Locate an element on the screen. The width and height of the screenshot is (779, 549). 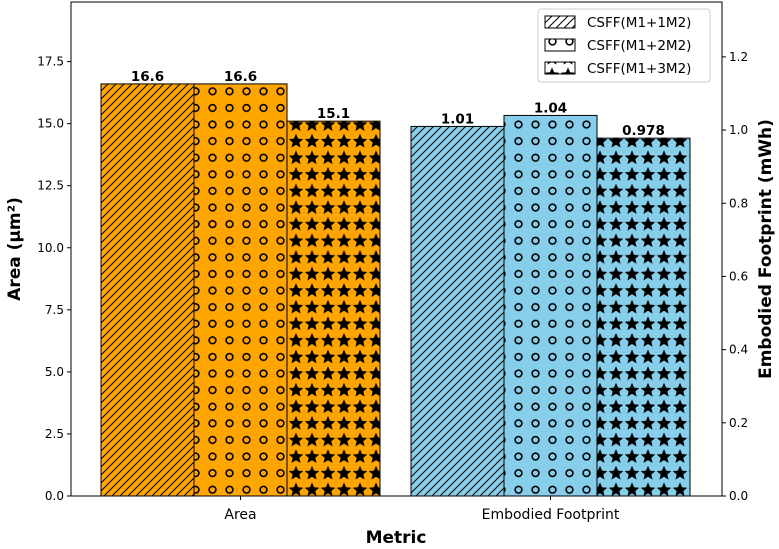
right-tick-label: 0.4 is located at coordinates (738, 350).